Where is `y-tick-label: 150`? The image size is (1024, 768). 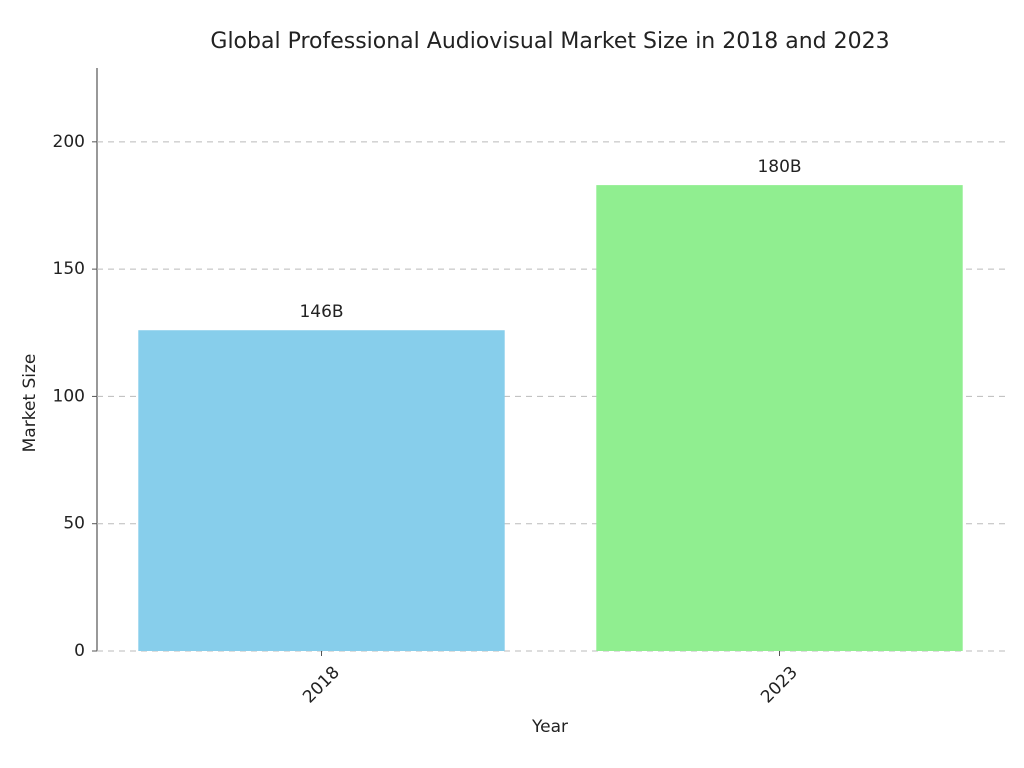 y-tick-label: 150 is located at coordinates (69, 269).